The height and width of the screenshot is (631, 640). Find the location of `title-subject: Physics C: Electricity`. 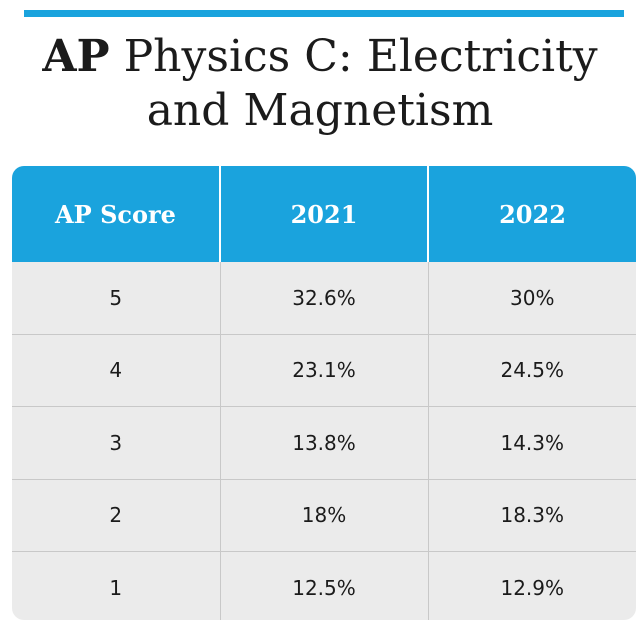

title-subject: Physics C: Electricity is located at coordinates (360, 56).